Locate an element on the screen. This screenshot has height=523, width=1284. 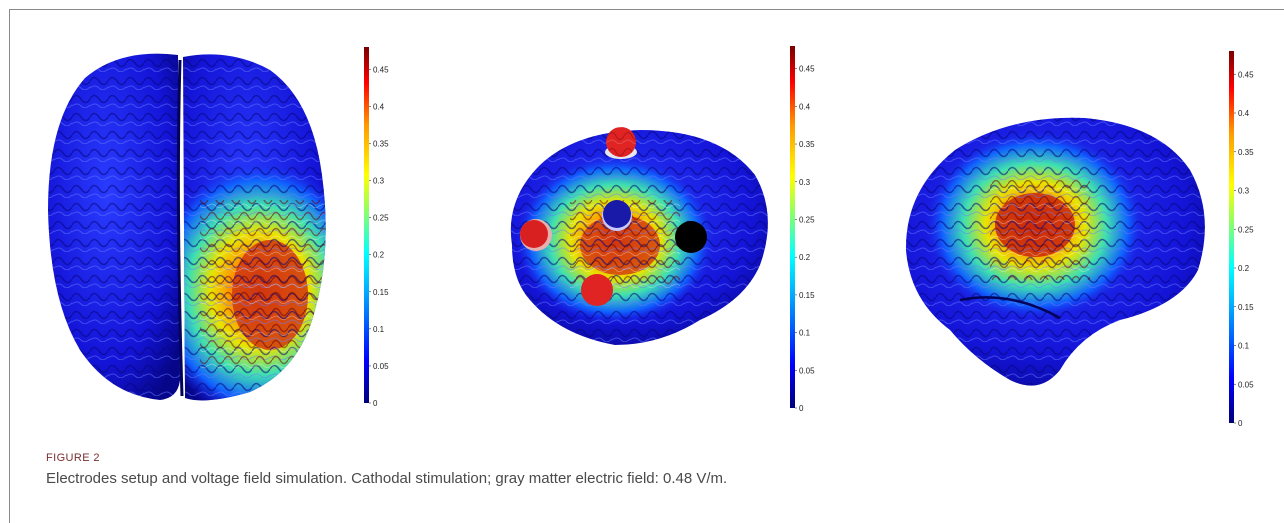
electrode-bottom is located at coordinates (597, 290).